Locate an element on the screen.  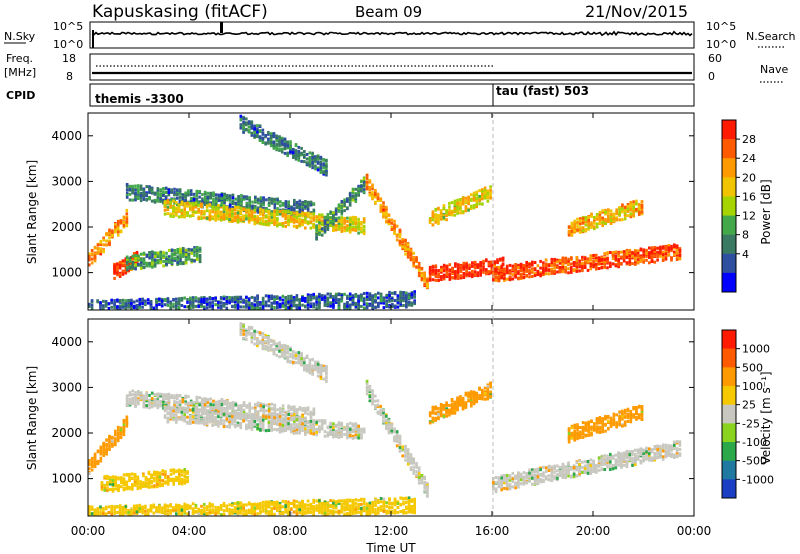
freq-panel-frame is located at coordinates (392, 67).